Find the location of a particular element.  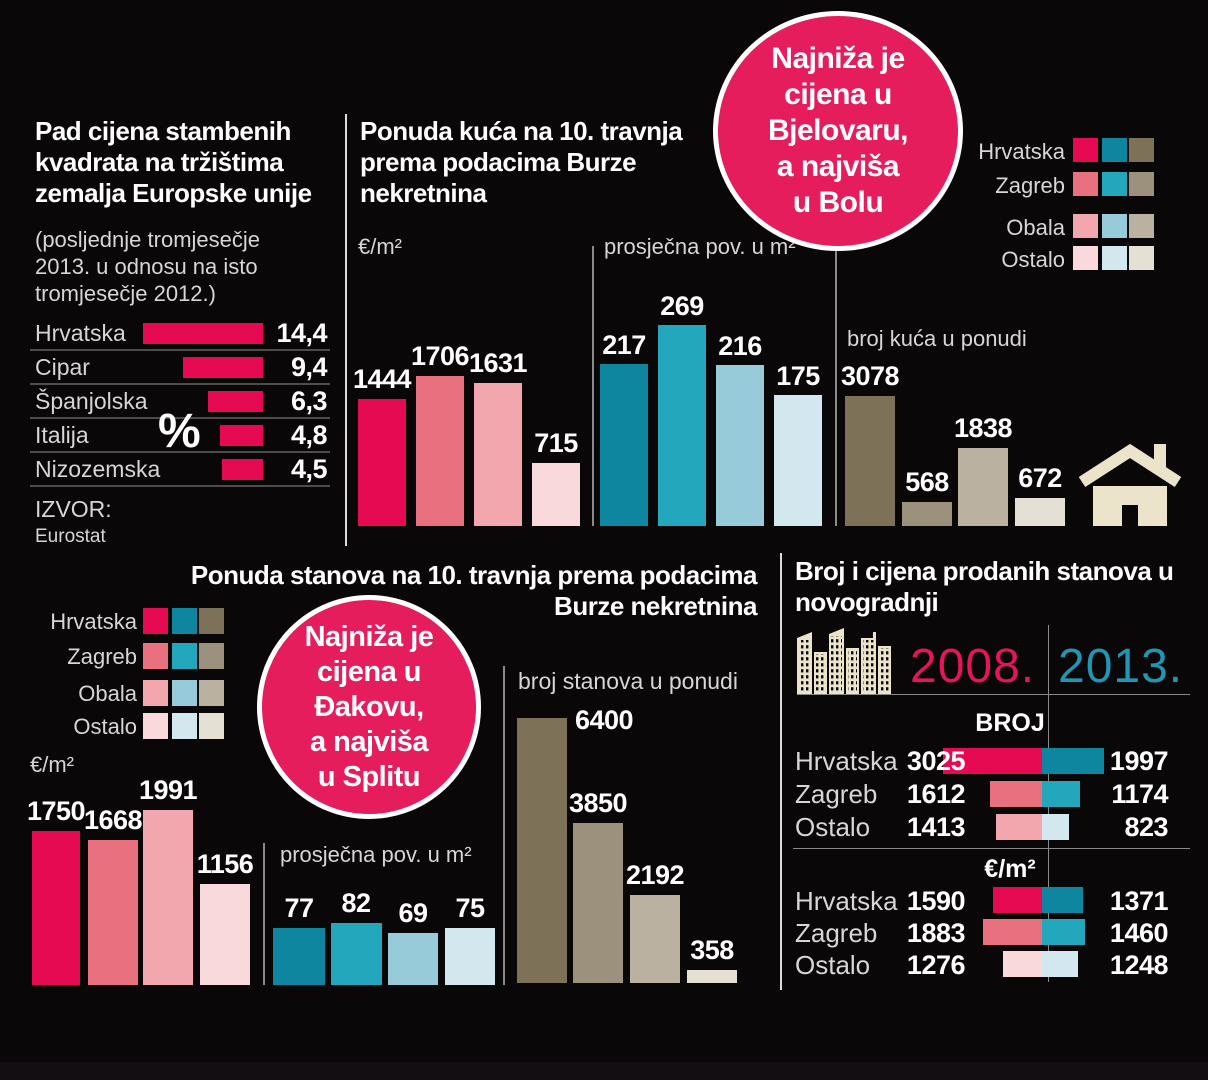

bar-value: 269 is located at coordinates (682, 306).